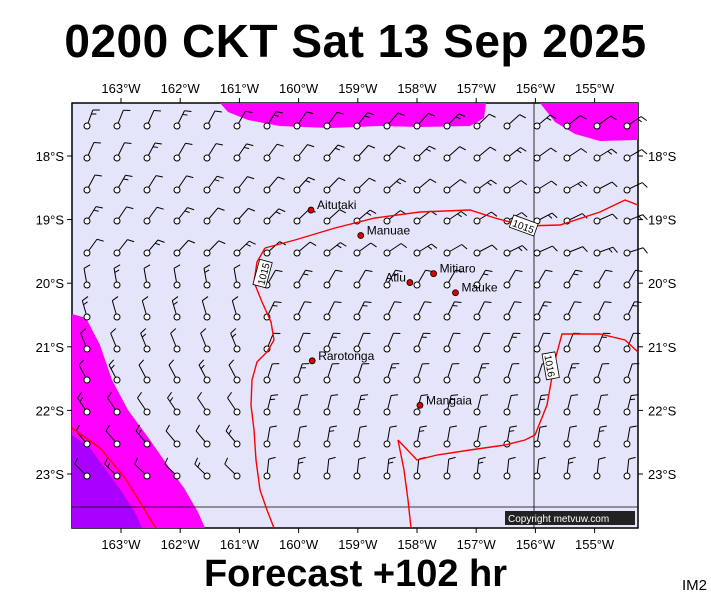  I want to click on place-atiu: Atiu, so click(399, 278).